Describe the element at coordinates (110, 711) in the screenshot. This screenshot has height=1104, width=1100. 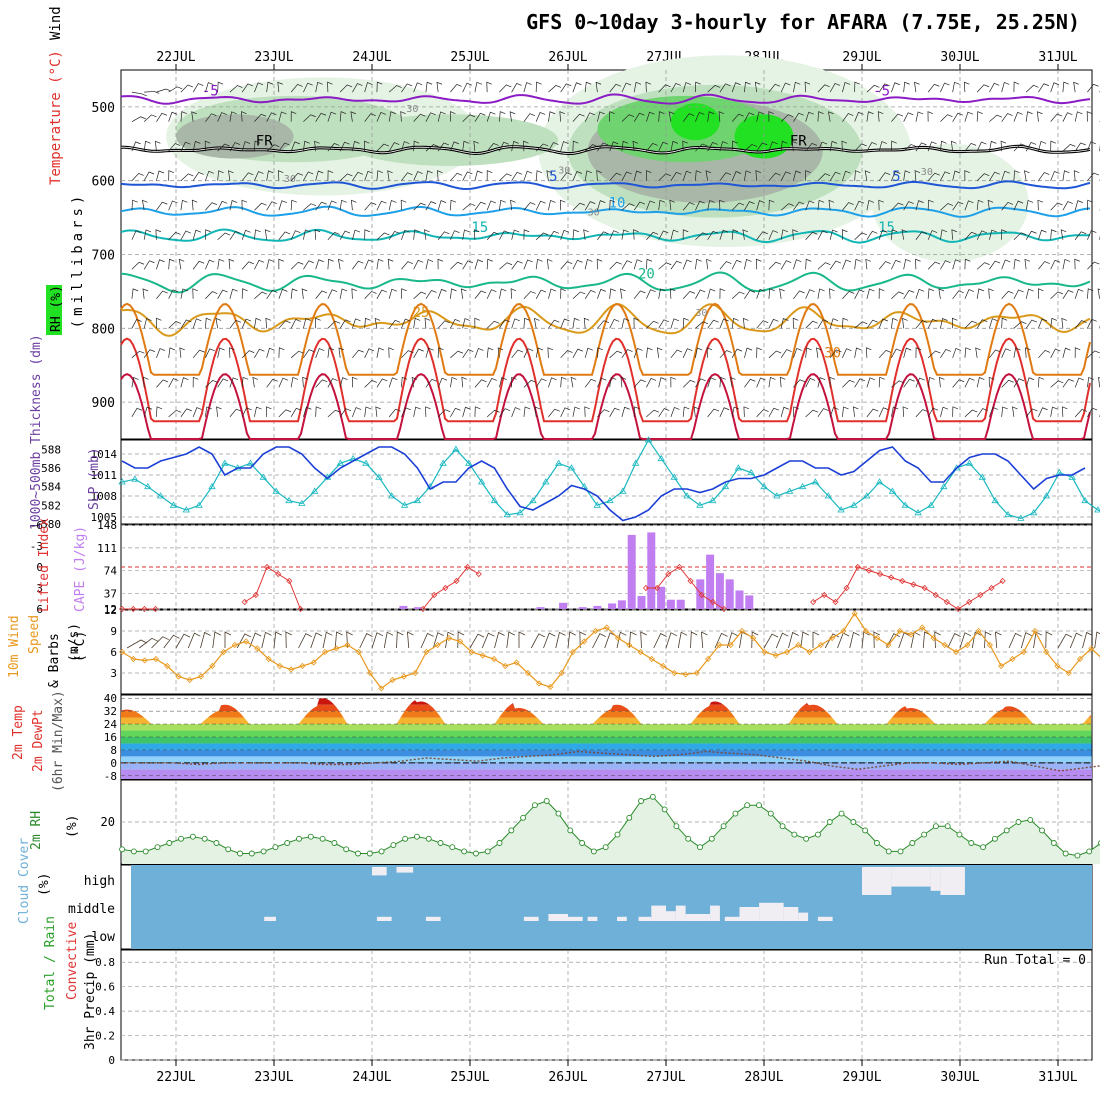
I see `temp-tick: 32` at that location.